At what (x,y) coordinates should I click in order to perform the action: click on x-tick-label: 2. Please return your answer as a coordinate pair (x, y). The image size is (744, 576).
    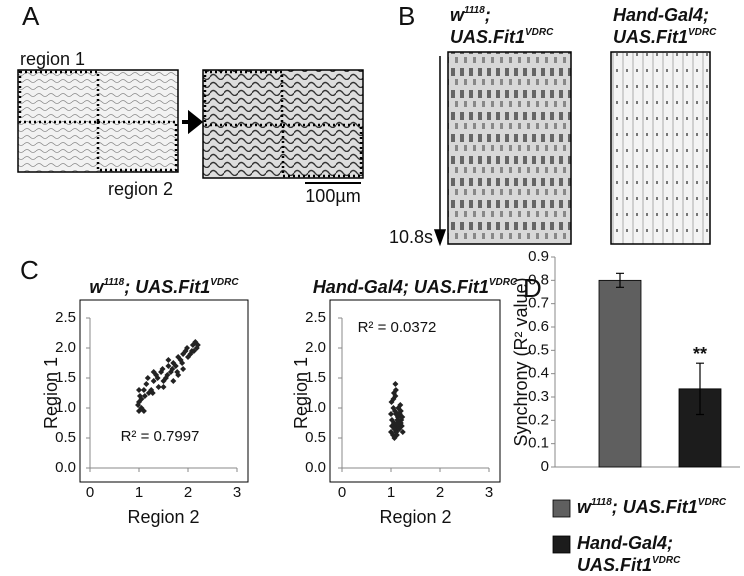
    Looking at the image, I should click on (188, 492).